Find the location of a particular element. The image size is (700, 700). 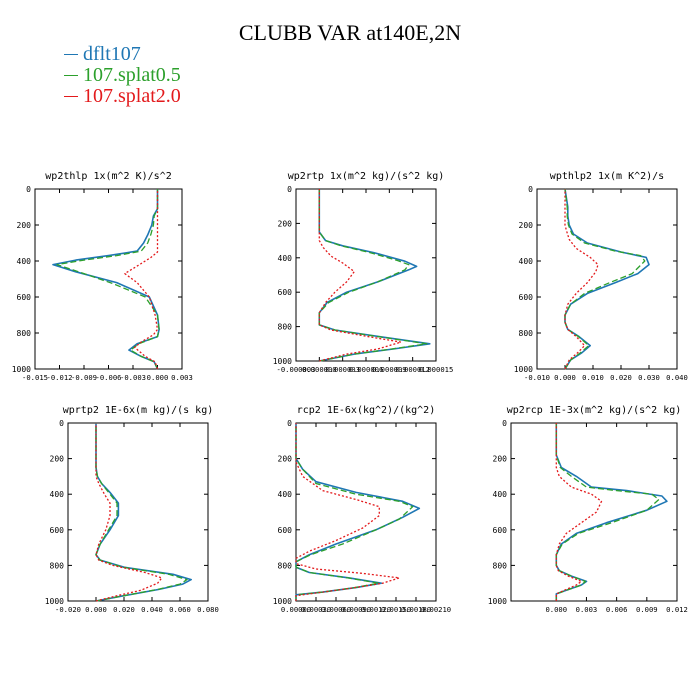

panel-title: wp2rcp 1E-3x(m^2 kg)/(s^2 kg) is located at coordinates (594, 410).